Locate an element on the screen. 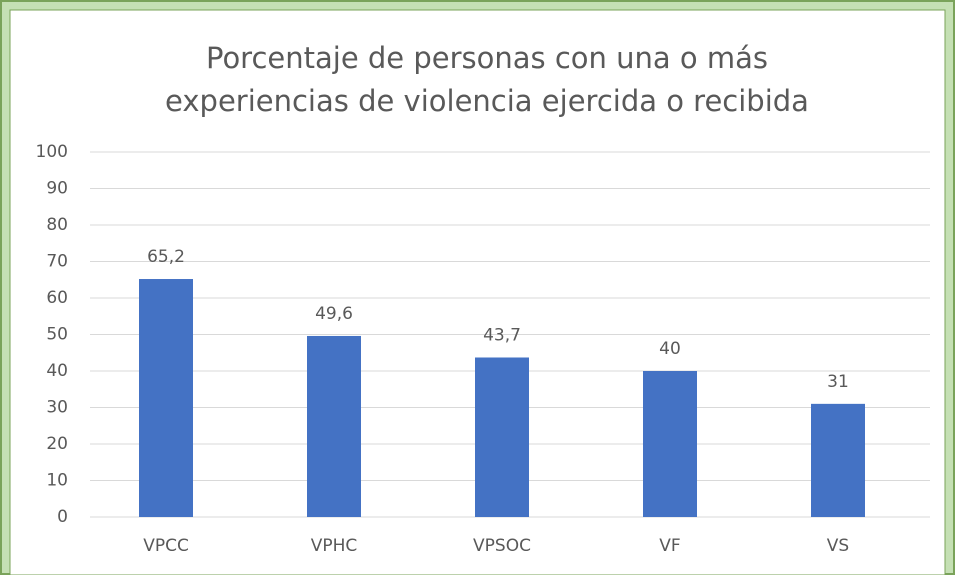  x-tick-label: VPHC is located at coordinates (334, 546).